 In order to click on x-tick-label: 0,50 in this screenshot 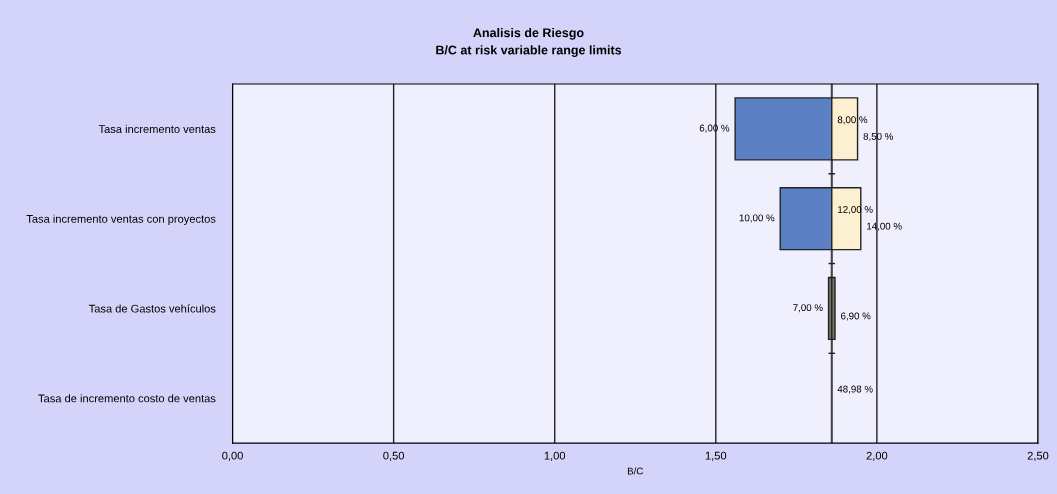, I will do `click(394, 456)`.